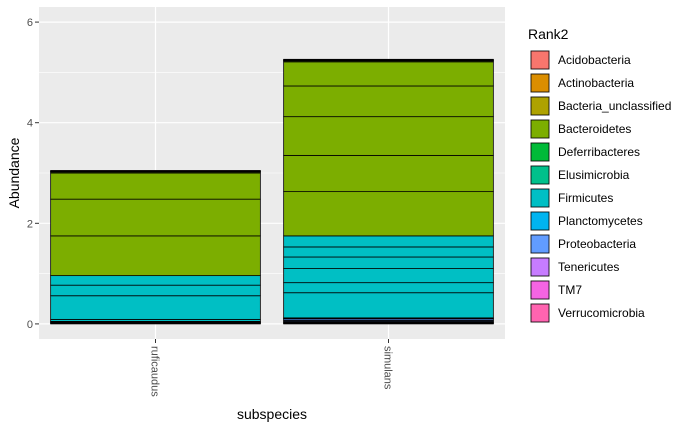 Image resolution: width=692 pixels, height=430 pixels. Describe the element at coordinates (388, 368) in the screenshot. I see `x-tick-label: simulans` at that location.